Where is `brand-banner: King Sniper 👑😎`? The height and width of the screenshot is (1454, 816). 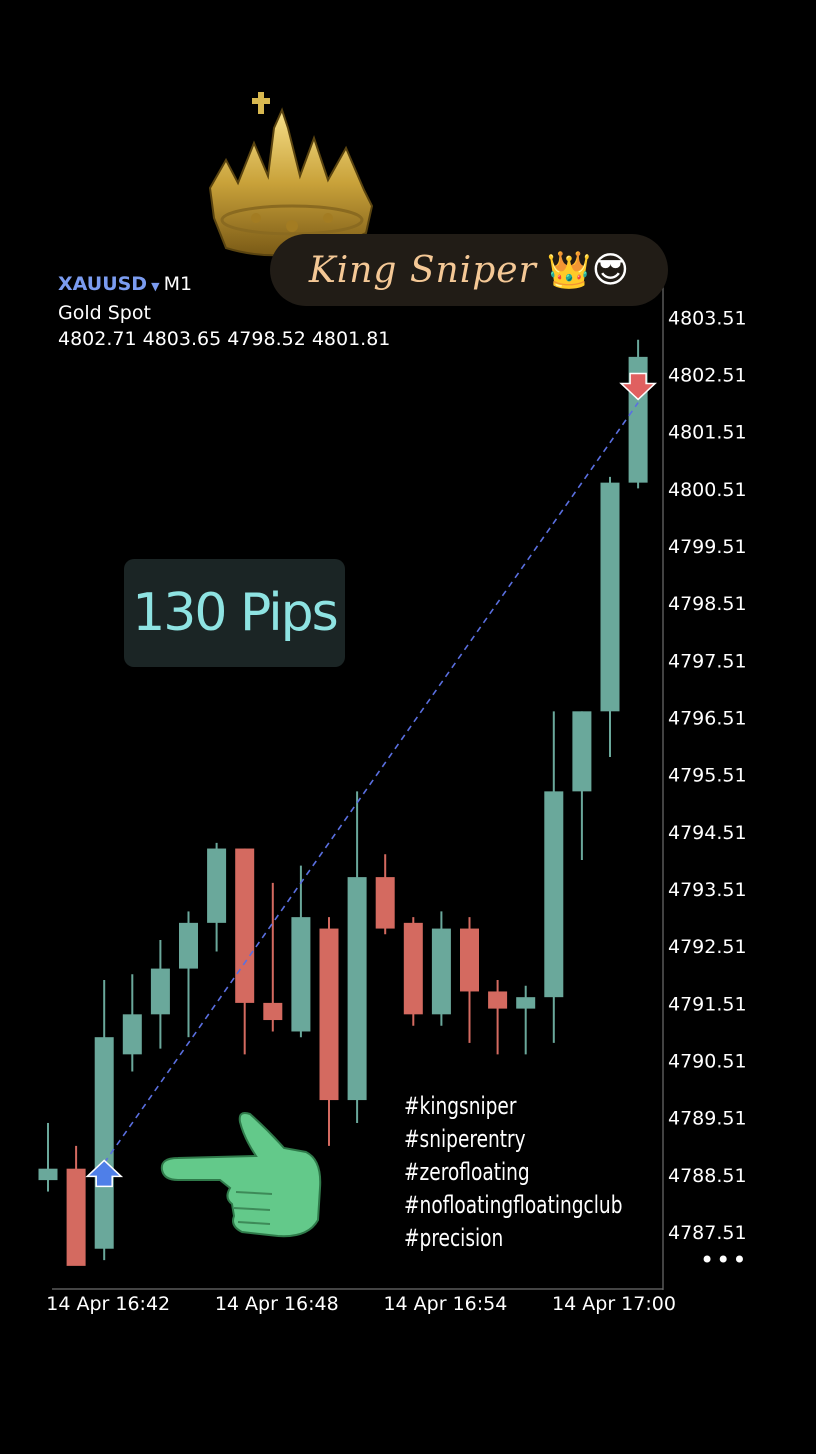 brand-banner: King Sniper 👑😎 is located at coordinates (469, 270).